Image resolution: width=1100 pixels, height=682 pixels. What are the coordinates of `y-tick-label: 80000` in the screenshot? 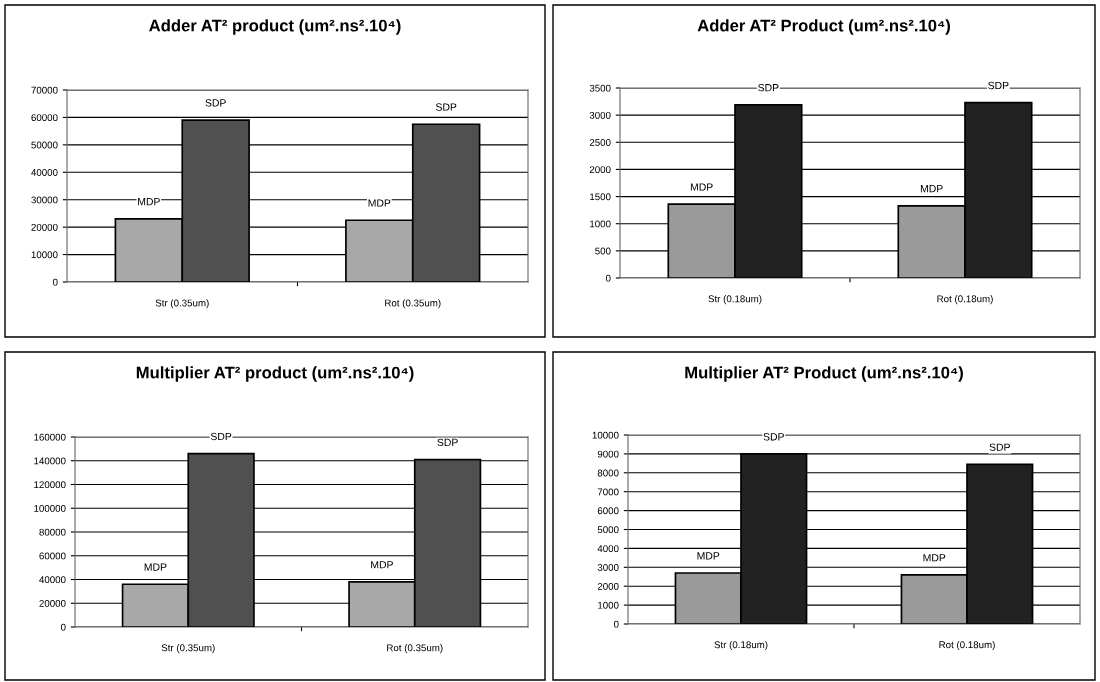 It's located at (52, 532).